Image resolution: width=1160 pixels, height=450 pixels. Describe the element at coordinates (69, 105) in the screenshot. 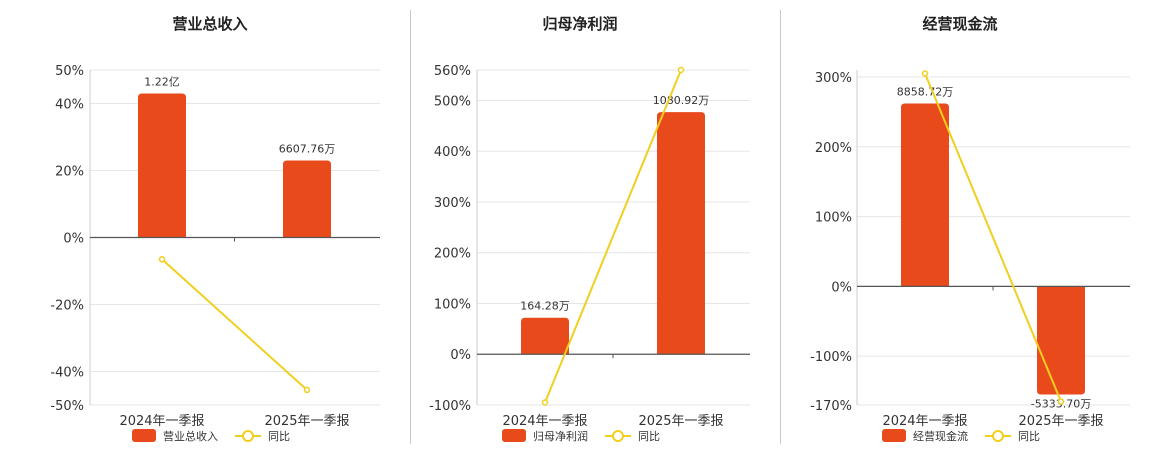

I see `y-tick-label: 40%` at that location.